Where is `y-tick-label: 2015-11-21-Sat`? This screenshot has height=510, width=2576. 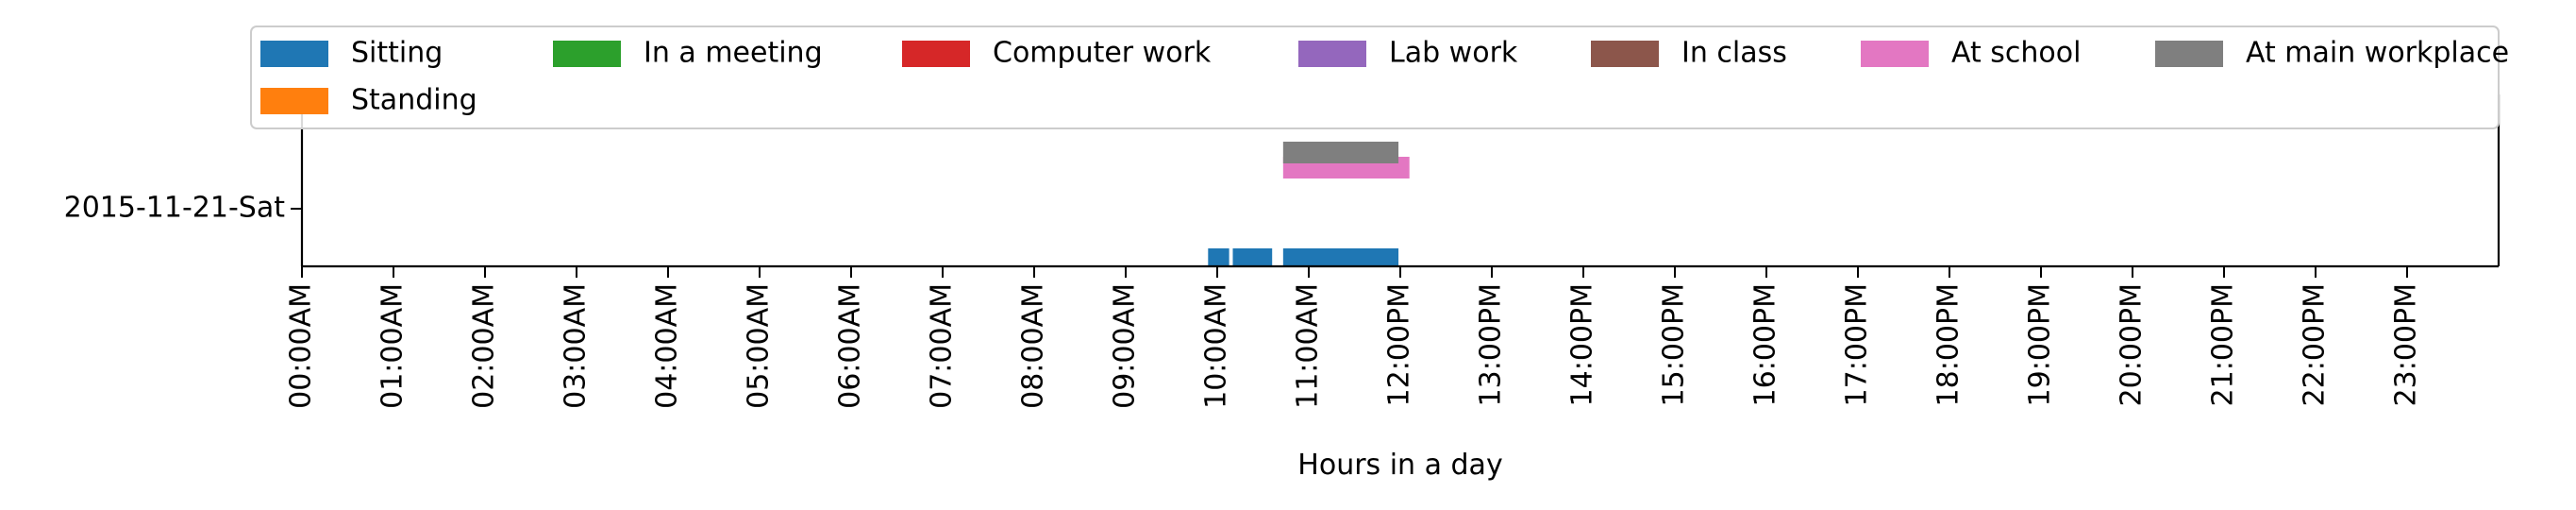 y-tick-label: 2015-11-21-Sat is located at coordinates (175, 208).